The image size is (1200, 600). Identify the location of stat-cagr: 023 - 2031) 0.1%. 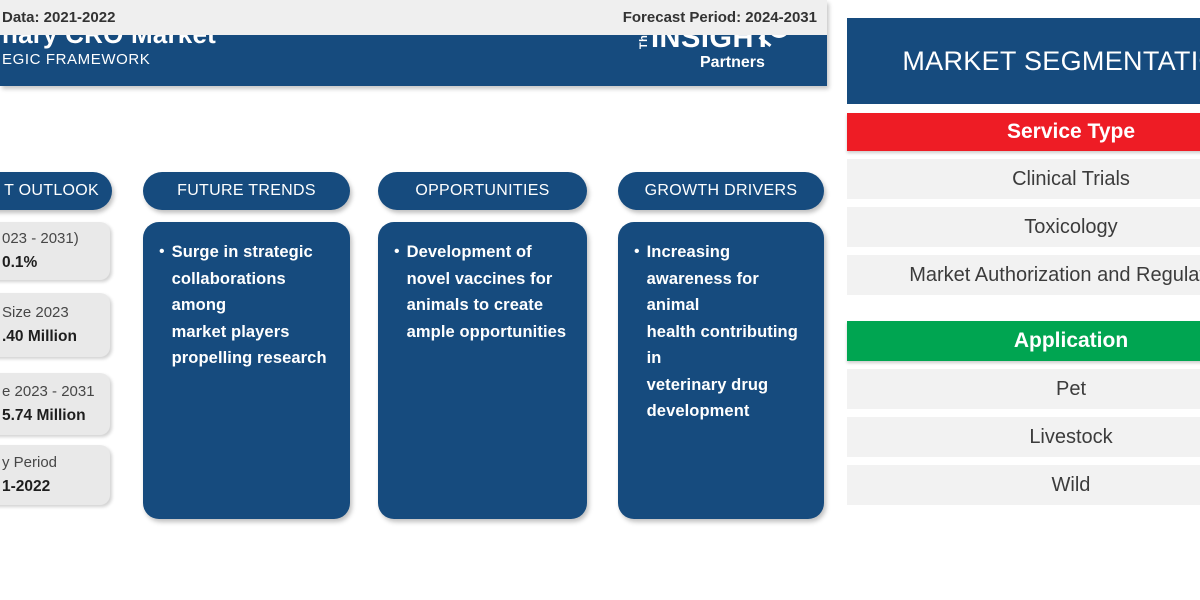
(55, 251).